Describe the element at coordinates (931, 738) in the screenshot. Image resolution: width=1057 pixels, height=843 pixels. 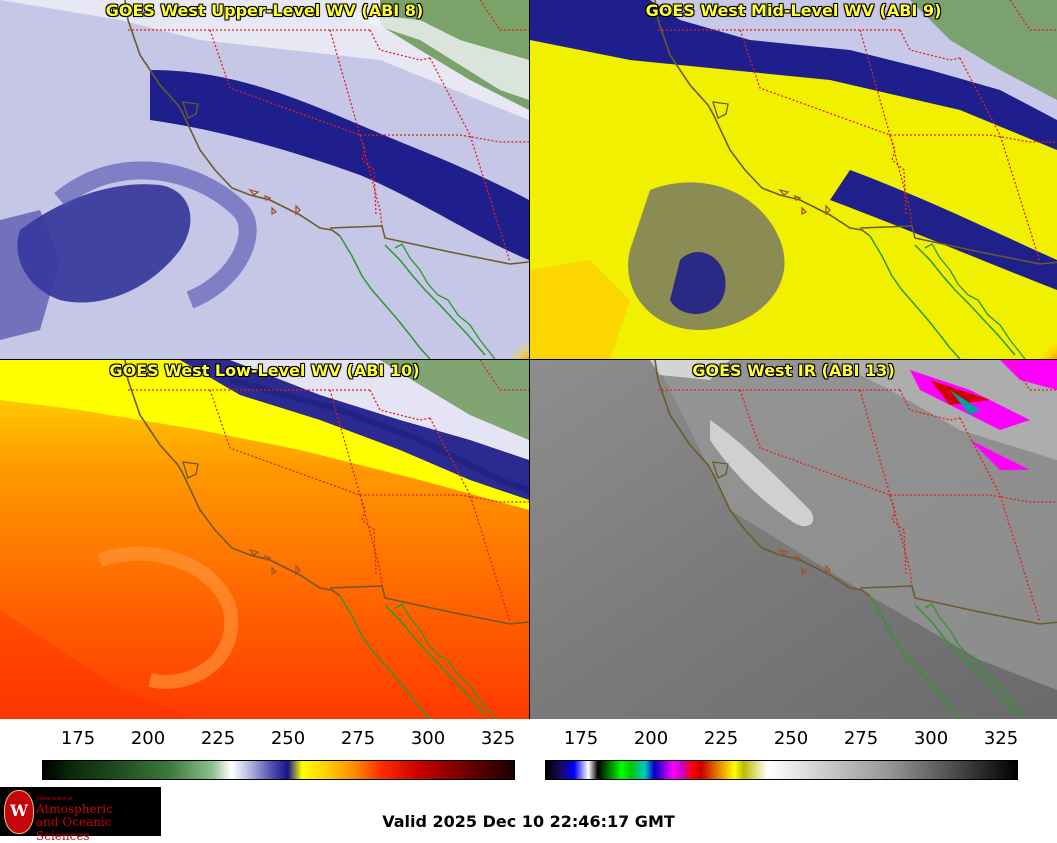
I see `colorbar-ir-tick: 300` at that location.